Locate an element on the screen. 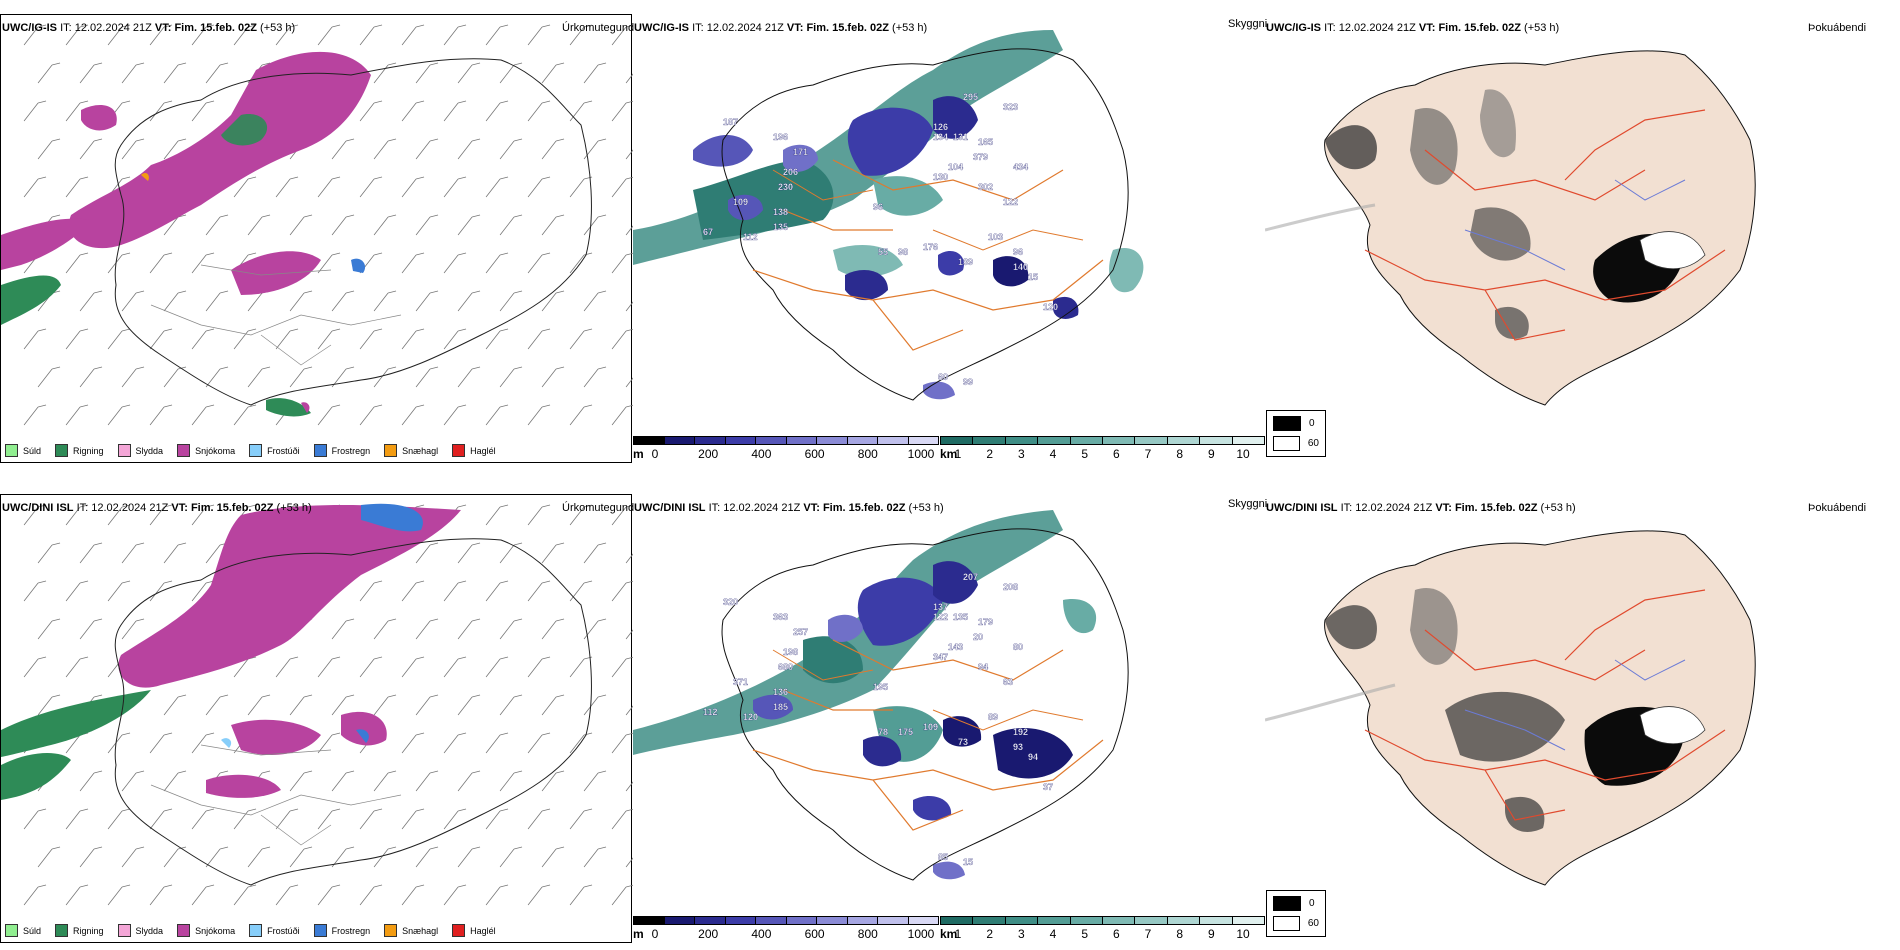 The image size is (1900, 950). cloud-base-label: 99 is located at coordinates (968, 382).